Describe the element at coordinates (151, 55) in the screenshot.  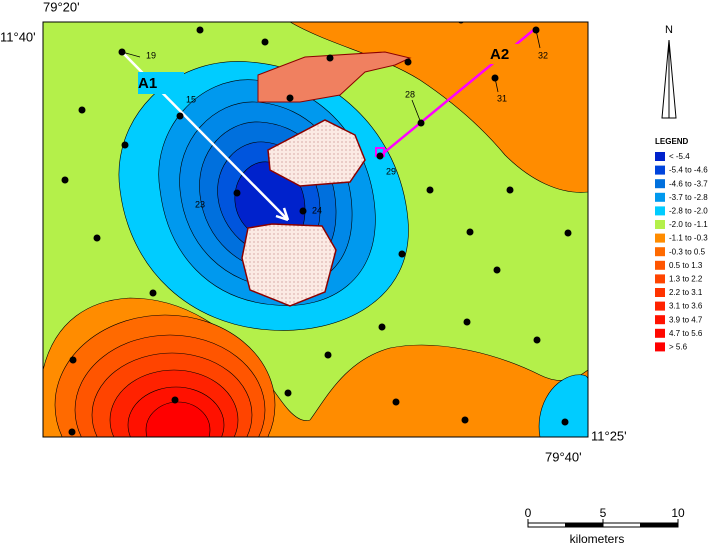
I see `station-label: 19` at that location.